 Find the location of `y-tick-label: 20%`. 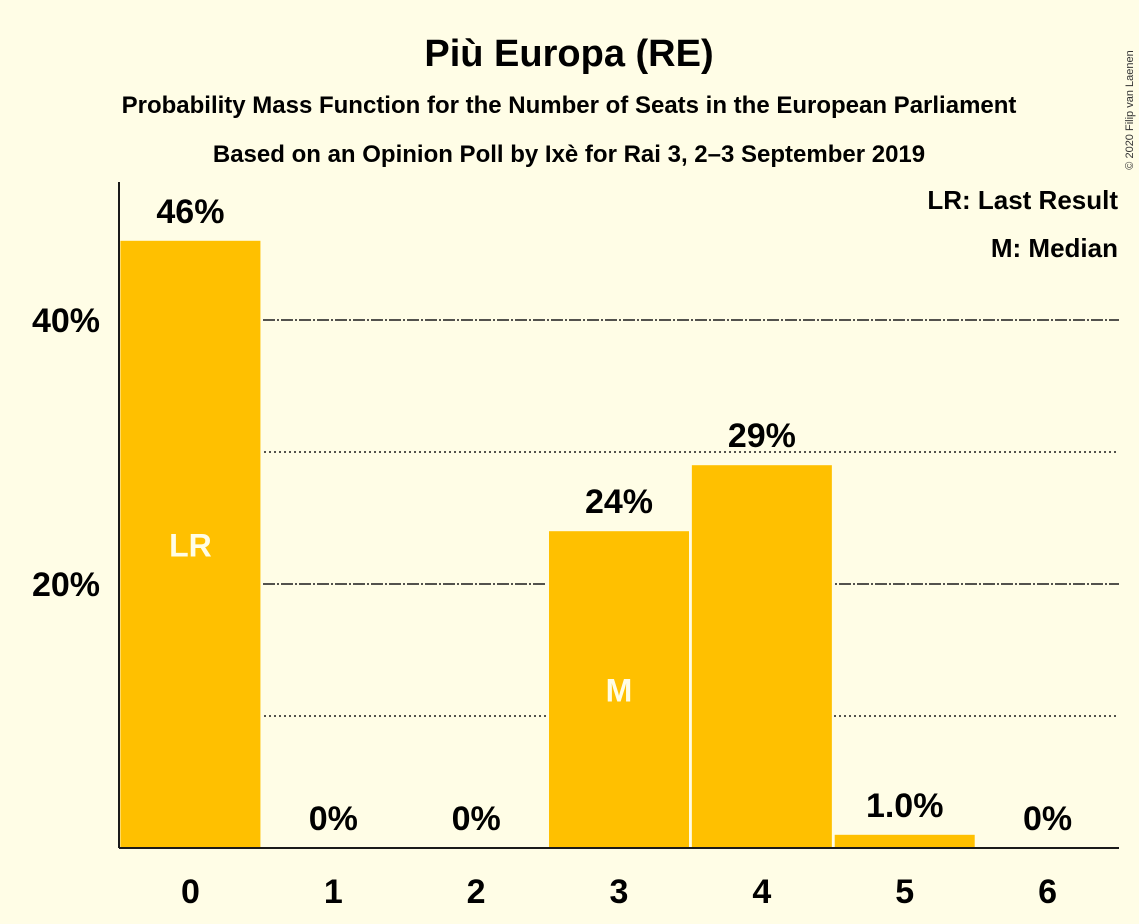

y-tick-label: 20% is located at coordinates (66, 585).